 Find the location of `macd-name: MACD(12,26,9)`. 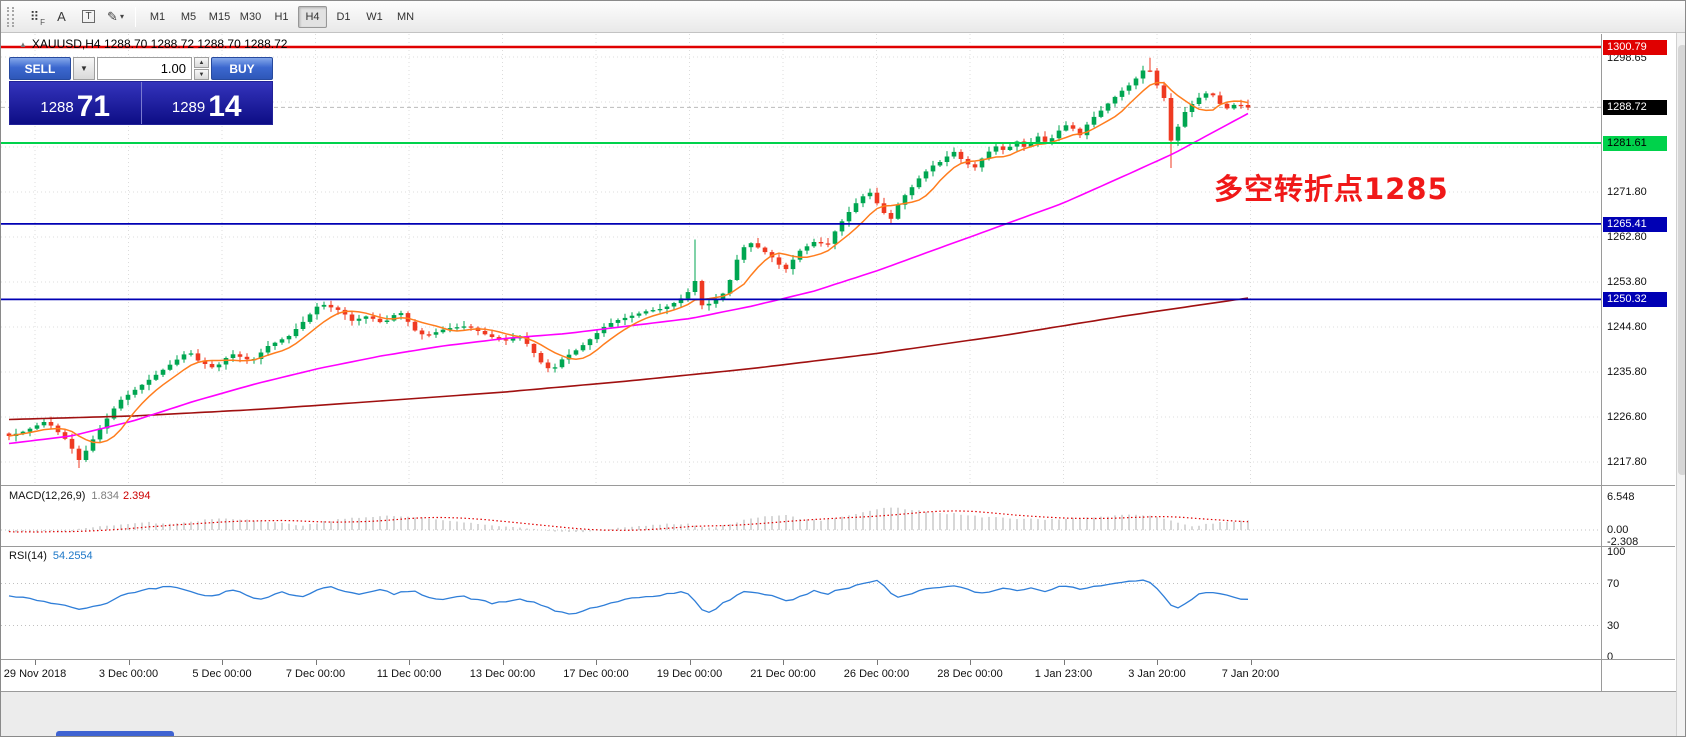

macd-name: MACD(12,26,9) is located at coordinates (47, 496).